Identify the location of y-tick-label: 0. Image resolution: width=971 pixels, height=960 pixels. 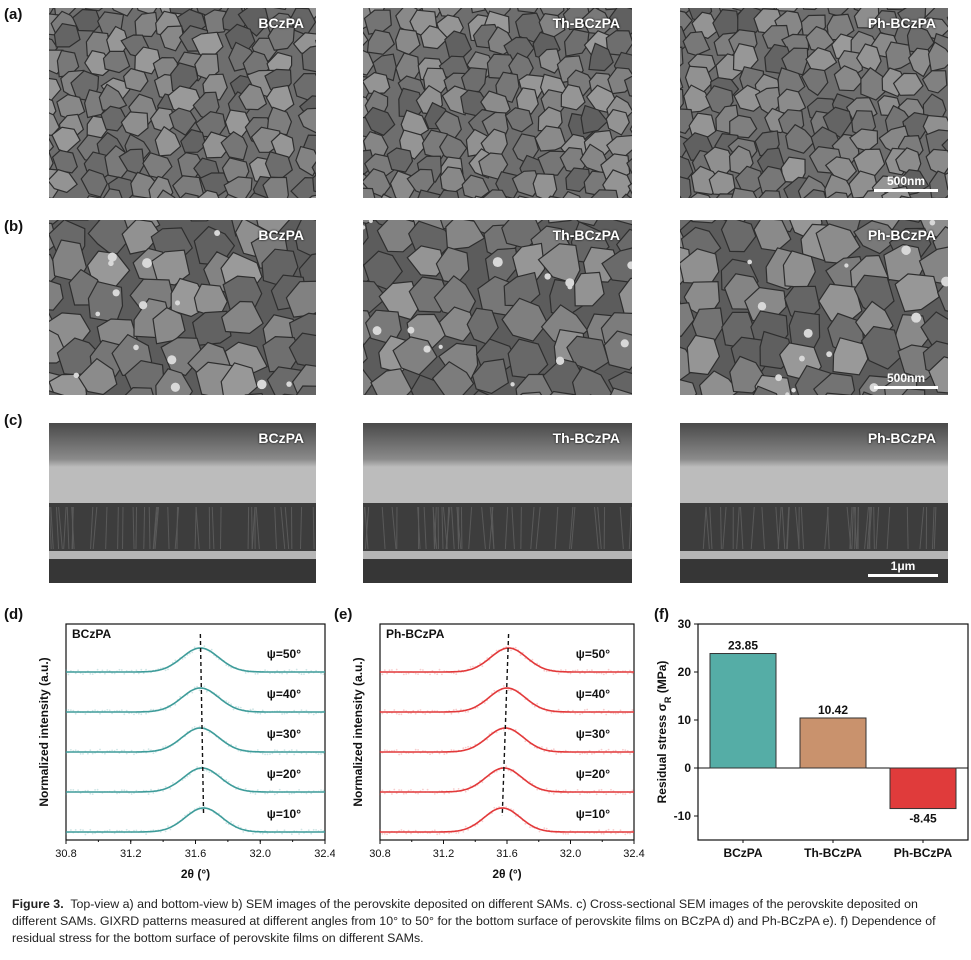
(687, 768).